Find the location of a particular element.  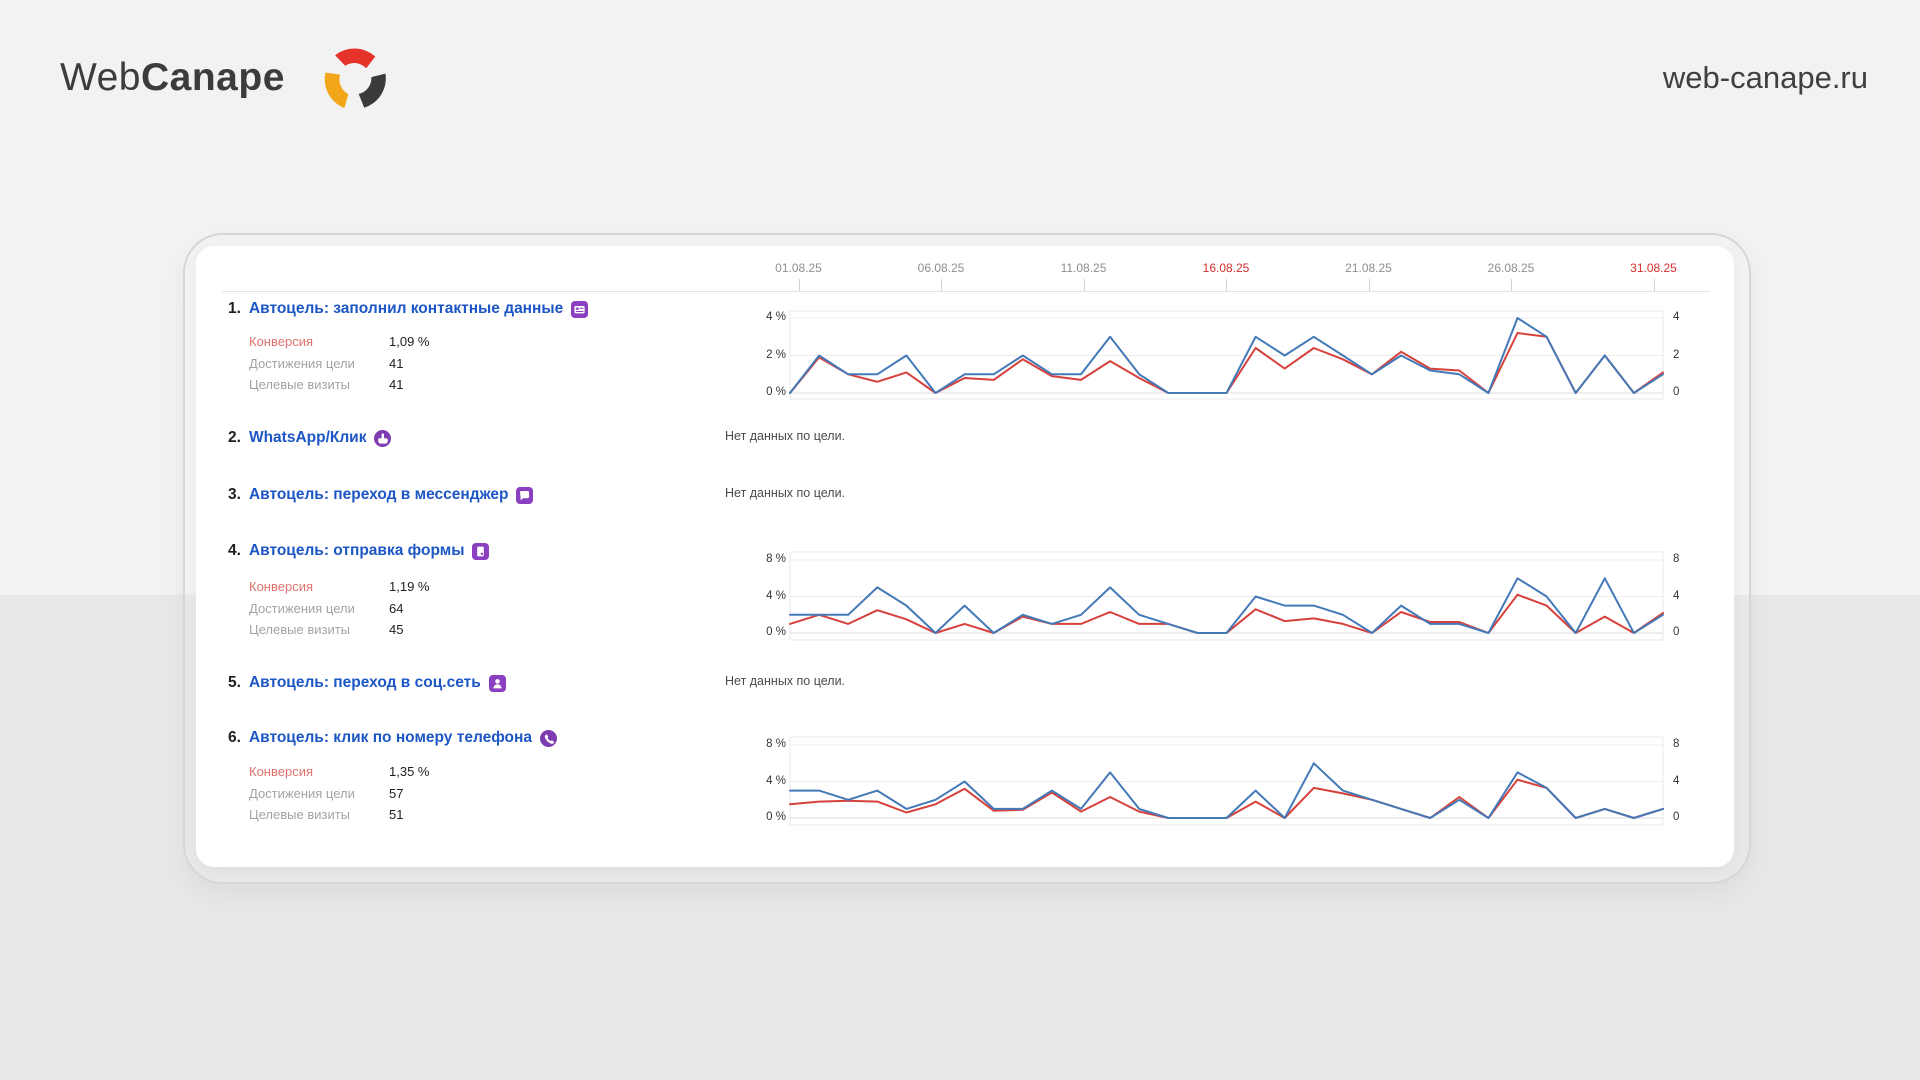

webcanape-logo-text: WebCanape is located at coordinates (172, 78).